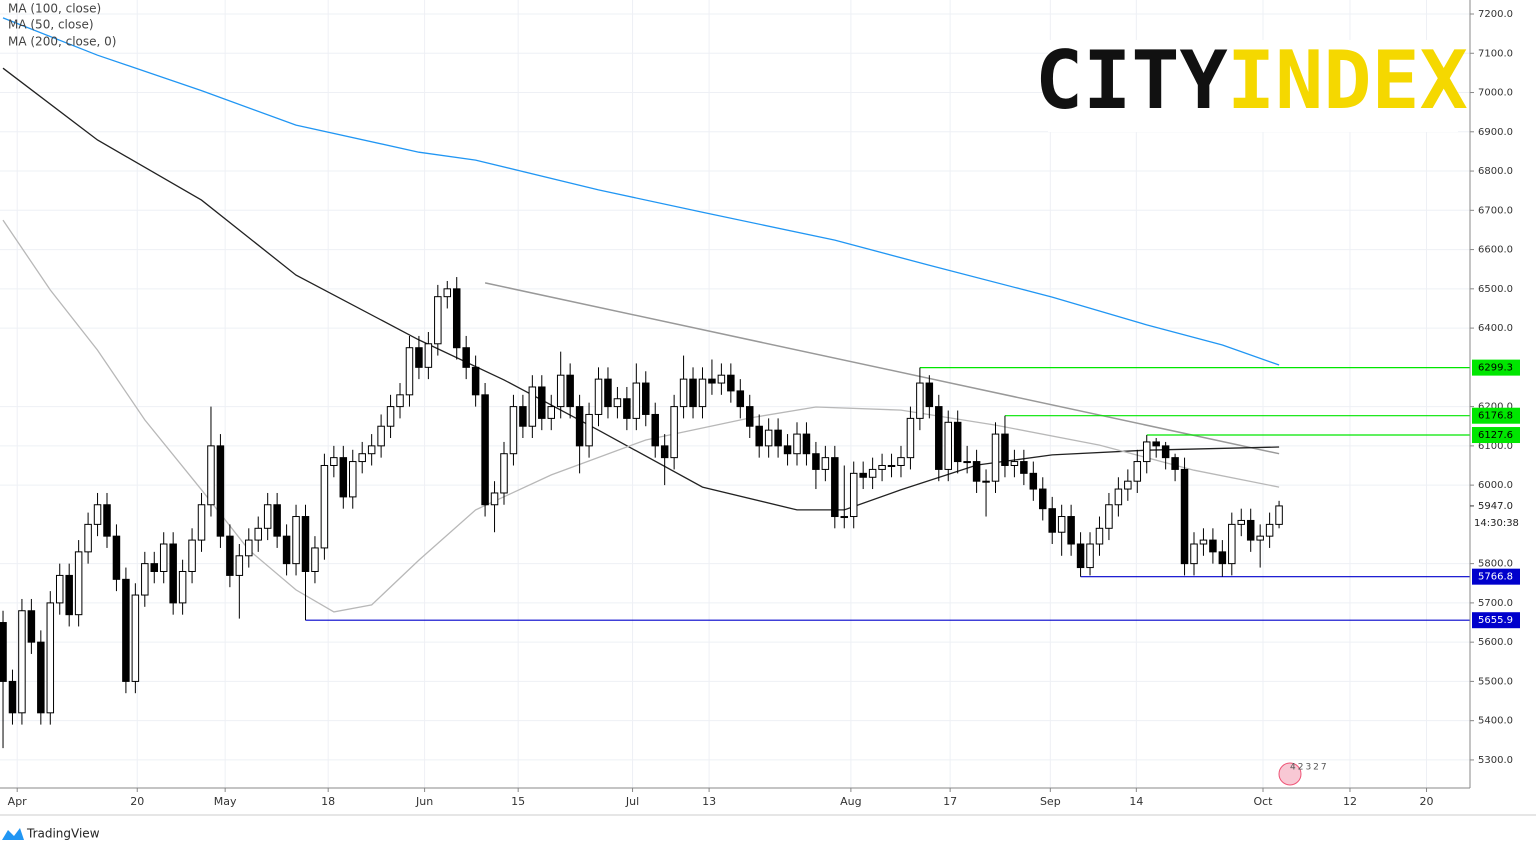 The image size is (1536, 852). What do you see at coordinates (1427, 801) in the screenshot?
I see `x-tick-label: 20` at bounding box center [1427, 801].